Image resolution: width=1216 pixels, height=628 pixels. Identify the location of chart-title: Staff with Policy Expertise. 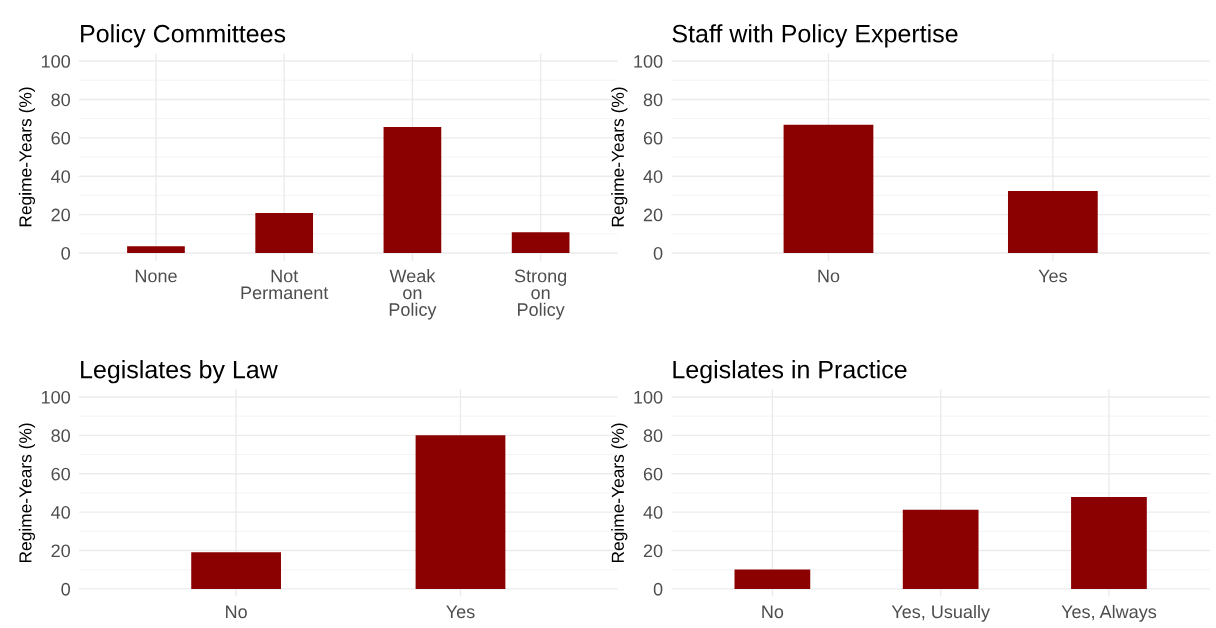
(815, 36).